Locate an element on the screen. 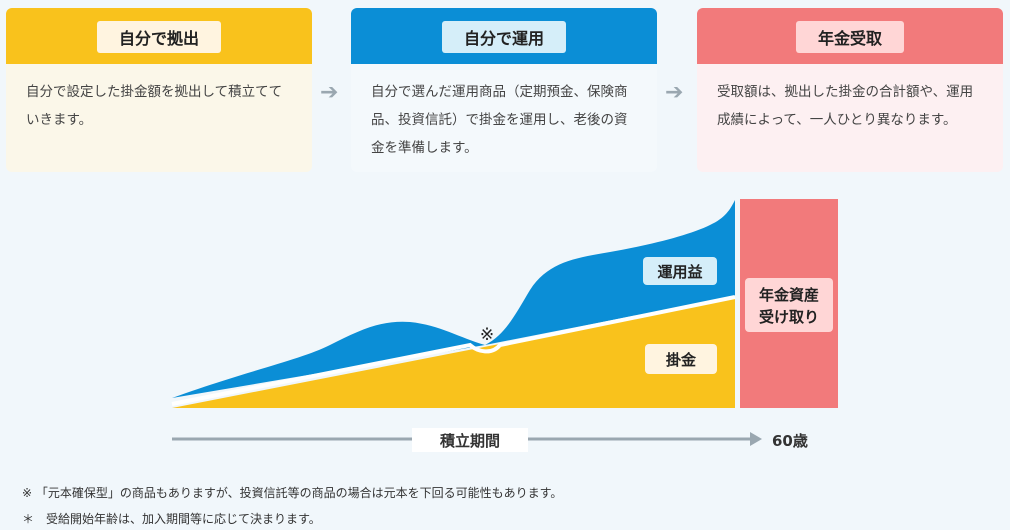  contribution-label-box is located at coordinates (681, 359).